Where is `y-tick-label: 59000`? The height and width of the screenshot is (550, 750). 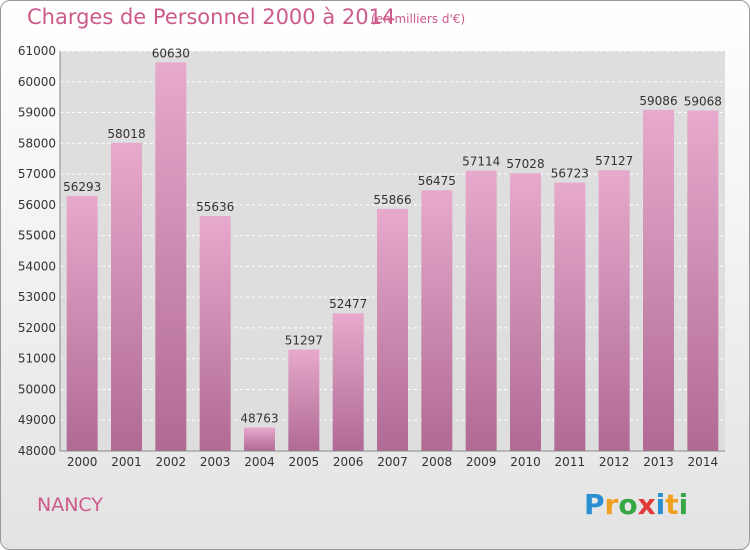 y-tick-label: 59000 is located at coordinates (37, 113).